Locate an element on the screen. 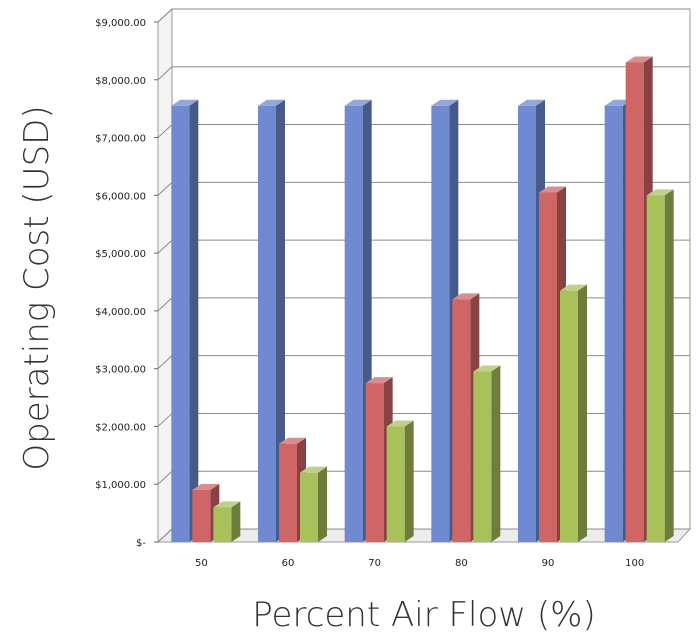 The image size is (699, 642). y-tick-label: $2,000.00 is located at coordinates (120, 427).